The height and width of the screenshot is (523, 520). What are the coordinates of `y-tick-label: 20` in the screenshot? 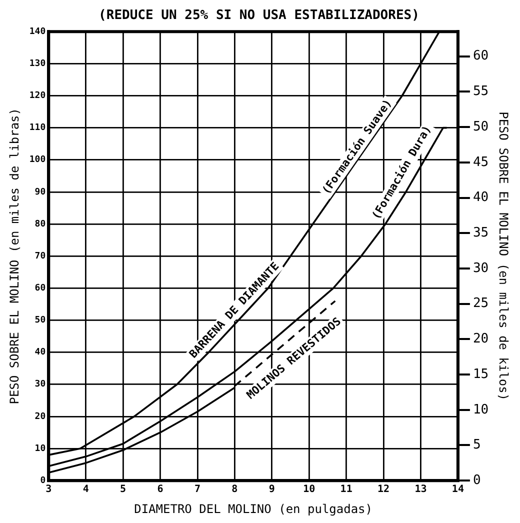 It's located at (40, 417).